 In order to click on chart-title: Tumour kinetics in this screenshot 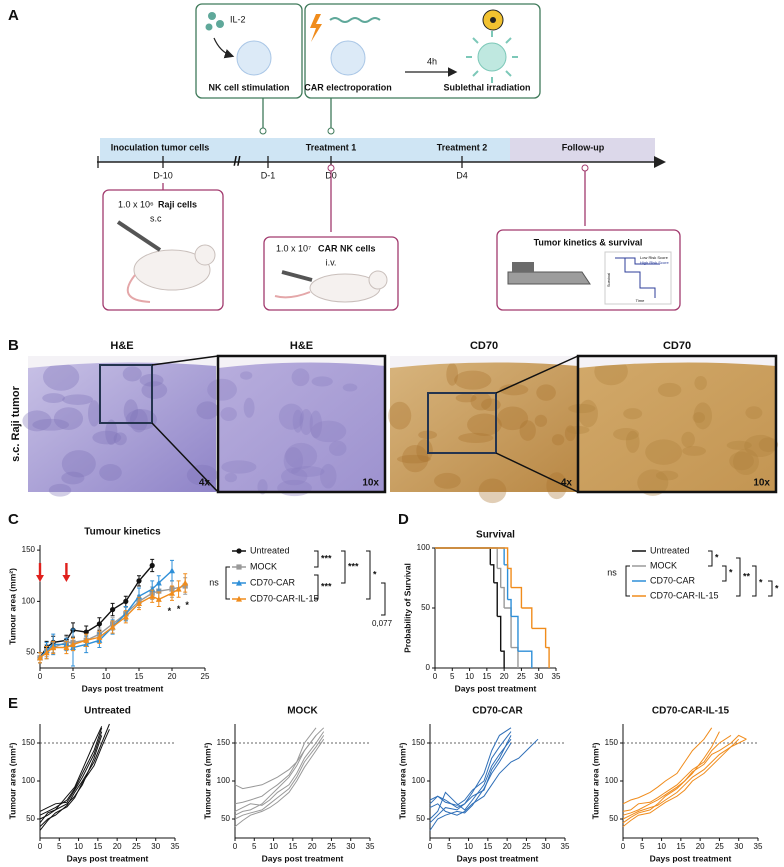, I will do `click(122, 532)`.